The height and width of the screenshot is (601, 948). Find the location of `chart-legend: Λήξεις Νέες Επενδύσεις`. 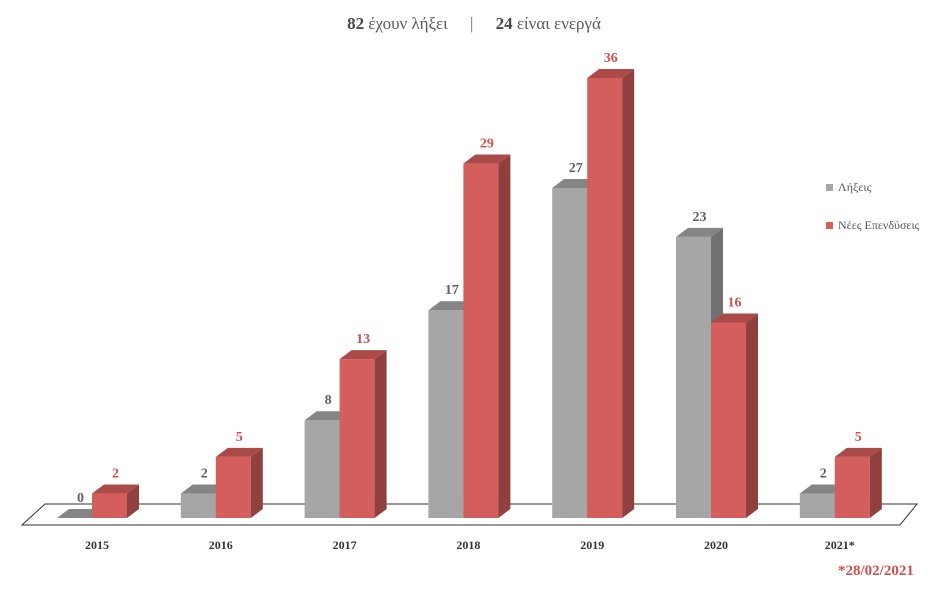

chart-legend: Λήξεις Νέες Επενδύσεις is located at coordinates (872, 218).